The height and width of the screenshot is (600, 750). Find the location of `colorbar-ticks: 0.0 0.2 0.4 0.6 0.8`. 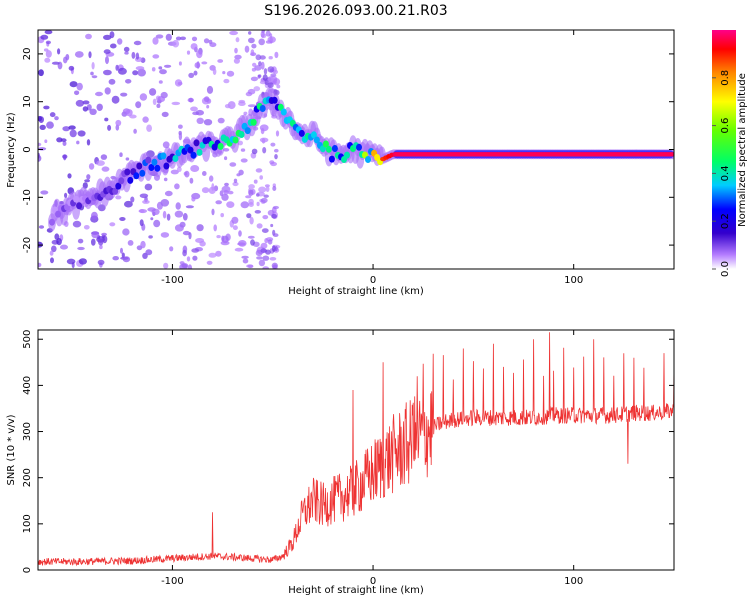

colorbar-ticks: 0.0 0.2 0.4 0.6 0.8 is located at coordinates (721, 173).